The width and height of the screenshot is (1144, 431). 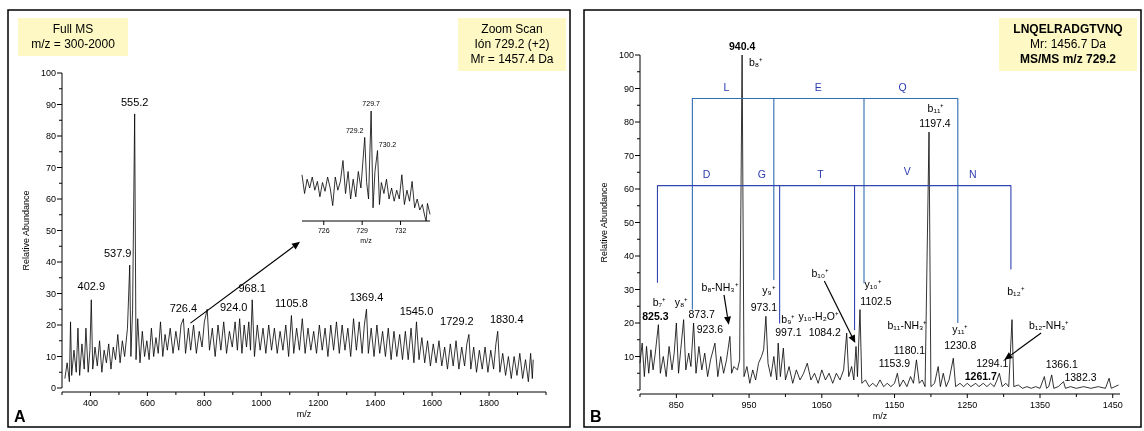 I want to click on text: Zoom Scan Ión 729.2 (+2) Mr = 1457.4 Da, so click(x=512, y=44).